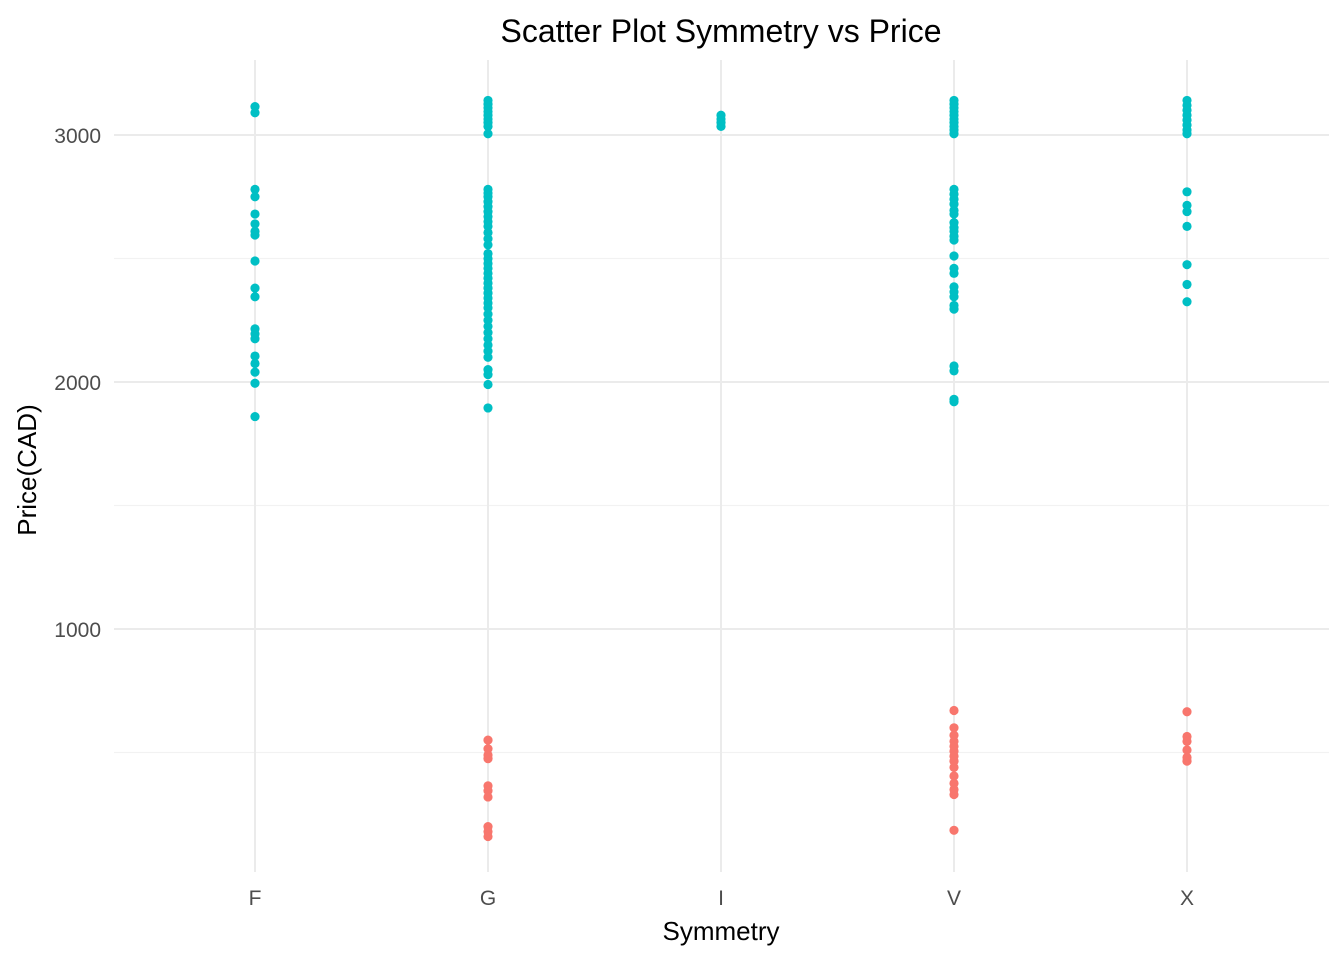  I want to click on x-tick-label: I, so click(721, 898).